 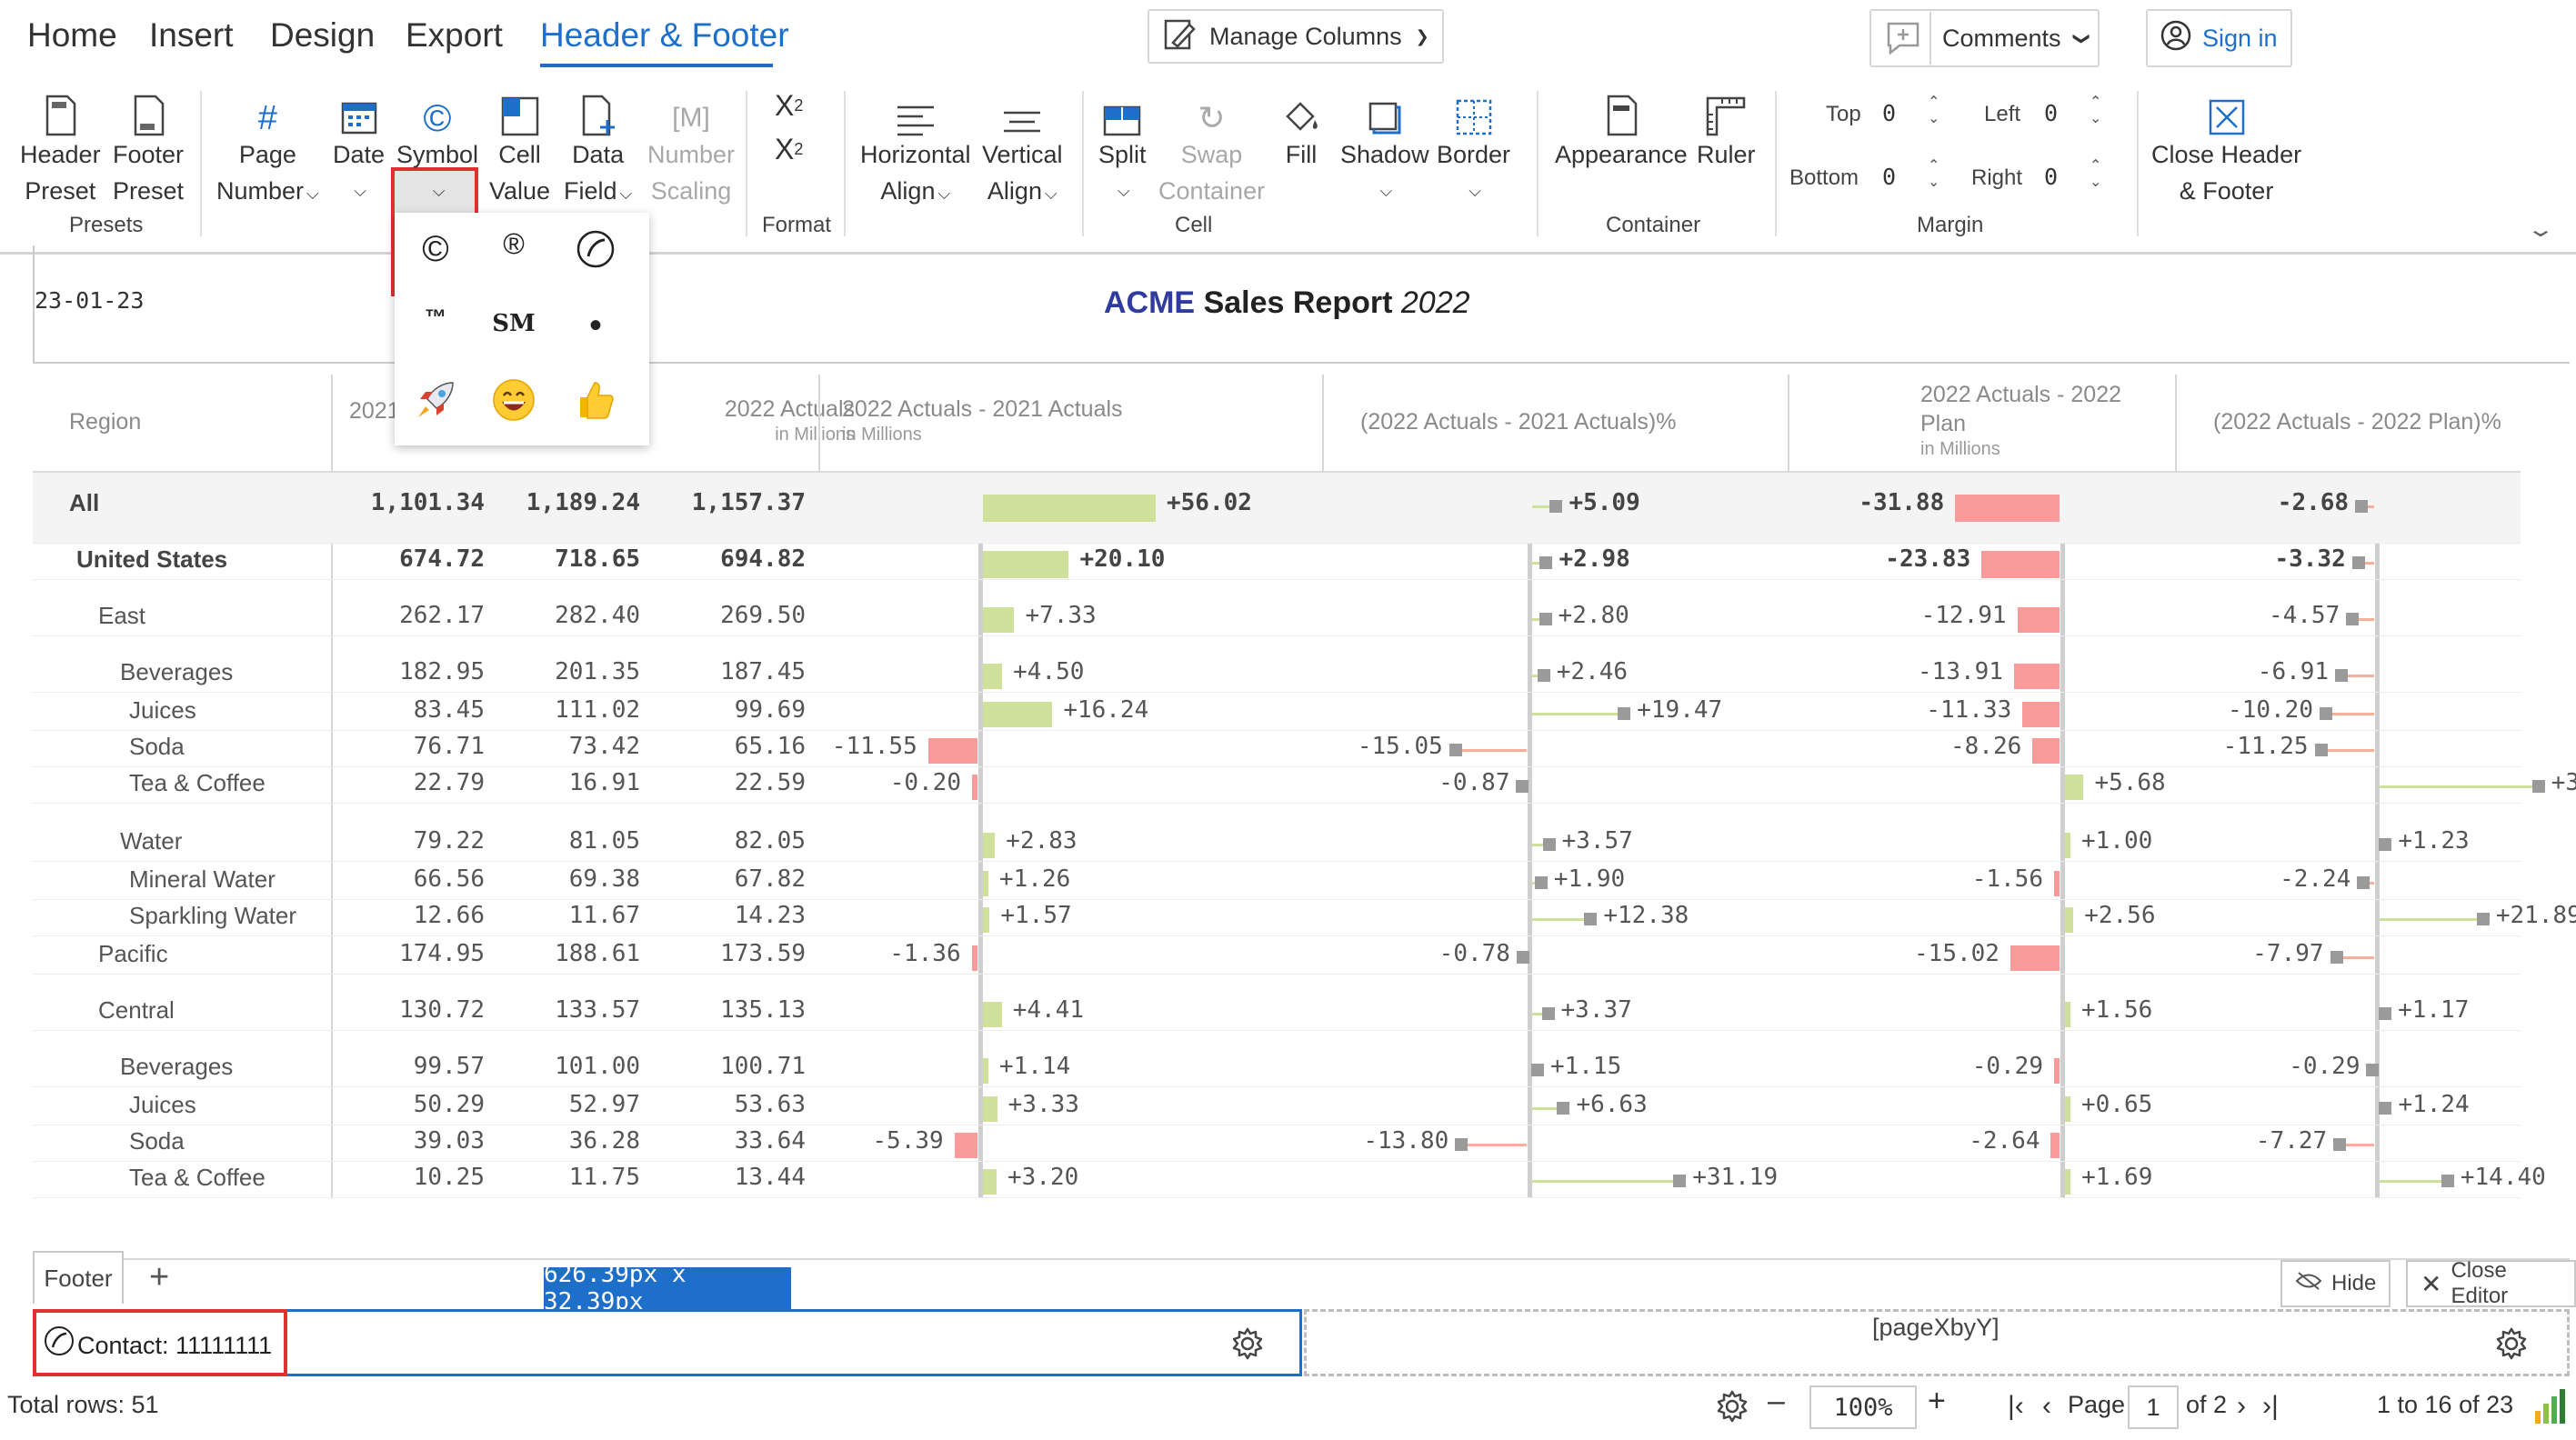 What do you see at coordinates (1301, 305) in the screenshot?
I see `report-header-band: 23-01-23 ACME Sales Report 2022` at bounding box center [1301, 305].